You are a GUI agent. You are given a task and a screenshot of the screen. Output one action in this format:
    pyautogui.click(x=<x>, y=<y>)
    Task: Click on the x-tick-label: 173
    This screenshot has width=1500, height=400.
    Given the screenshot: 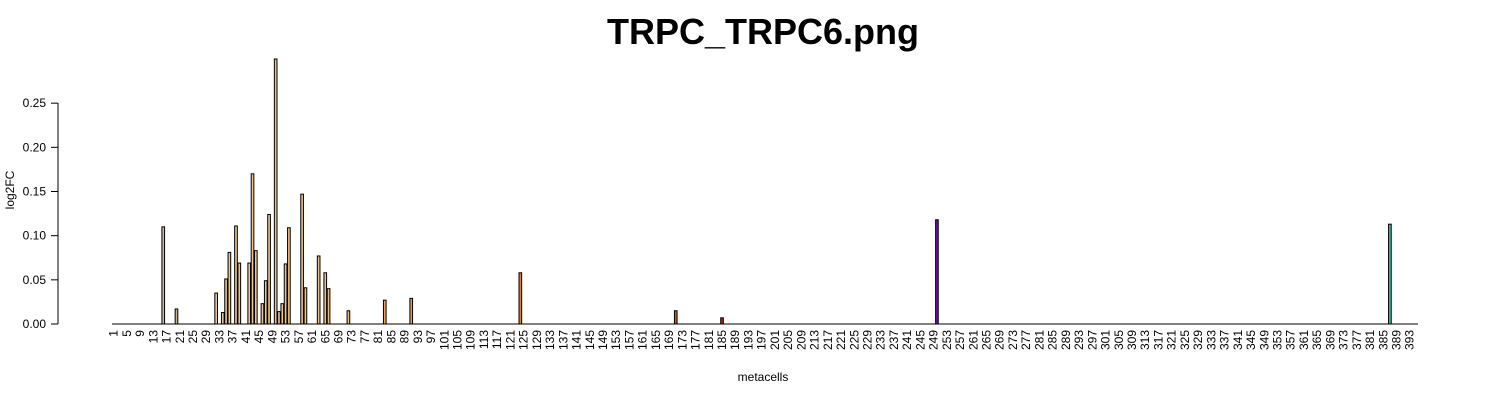 What is the action you would take?
    pyautogui.click(x=682, y=340)
    